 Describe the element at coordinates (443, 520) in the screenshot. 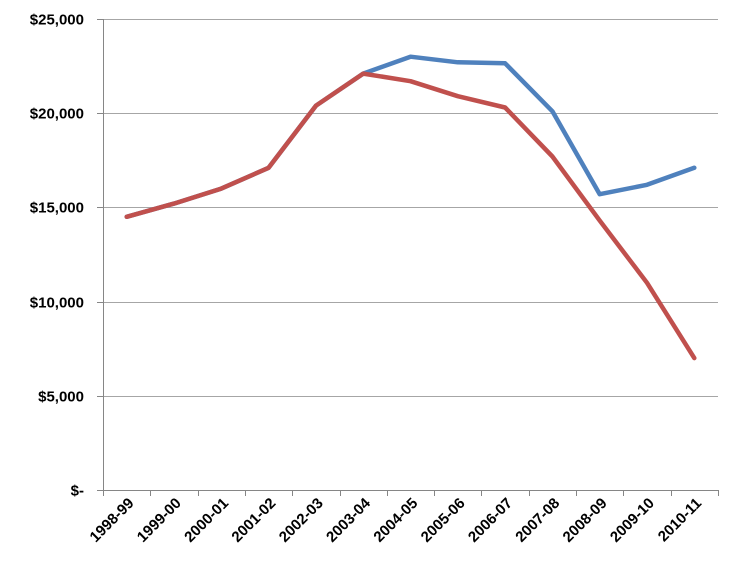

I see `x-tick-label: 2005-06` at that location.